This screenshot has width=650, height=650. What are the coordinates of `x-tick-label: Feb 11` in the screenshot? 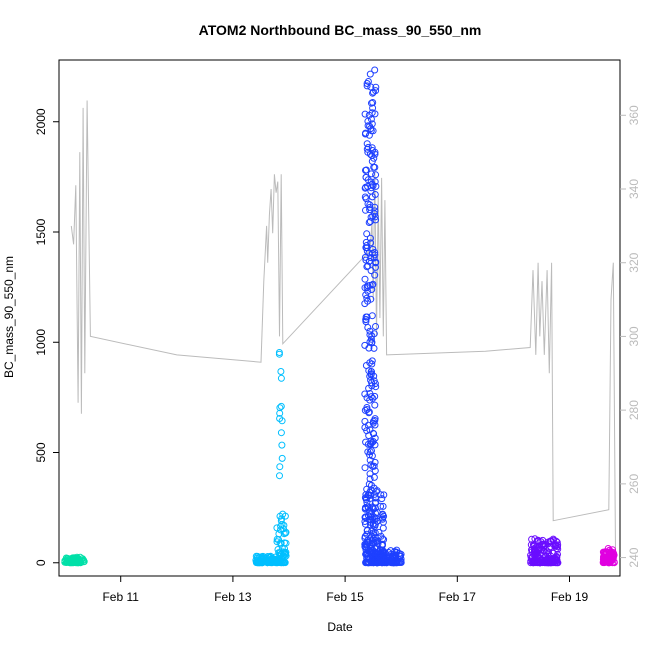 It's located at (120, 597).